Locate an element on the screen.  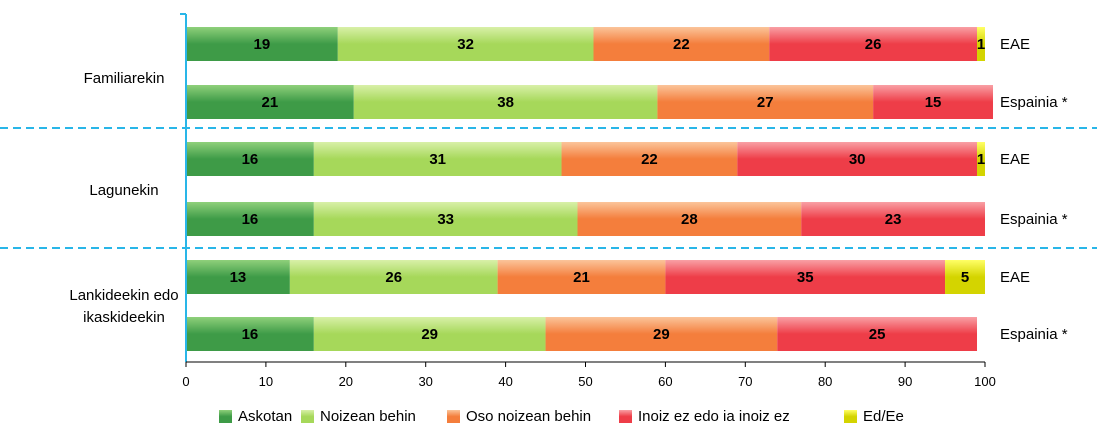
data-label: 15 is located at coordinates (933, 102).